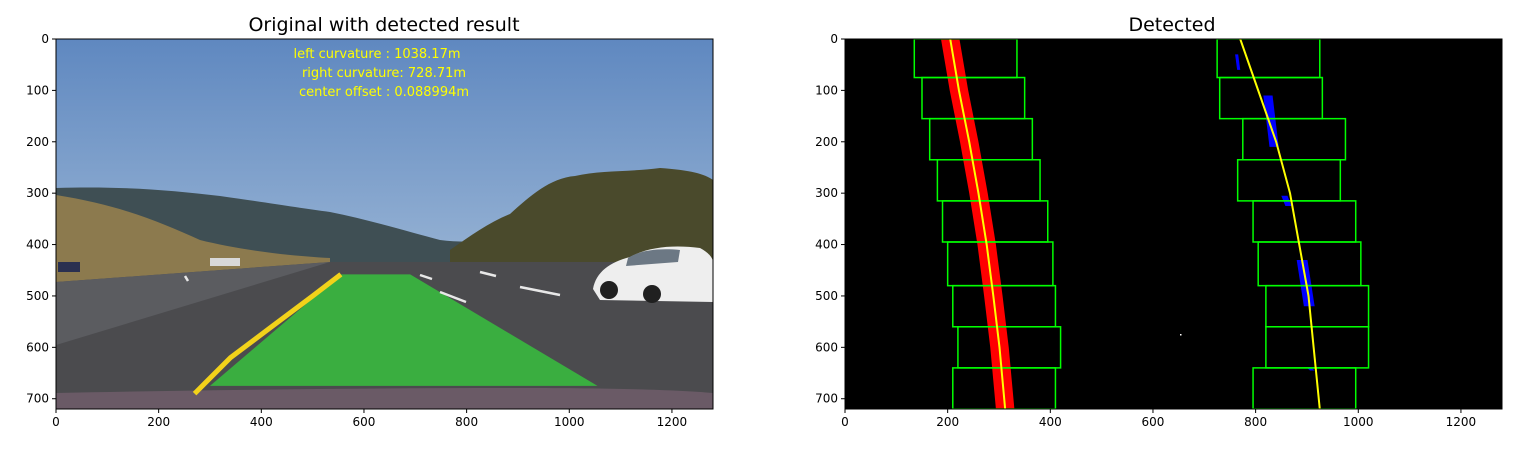  Describe the element at coordinates (1280, 224) in the screenshot. I see `right-fit-line` at that location.